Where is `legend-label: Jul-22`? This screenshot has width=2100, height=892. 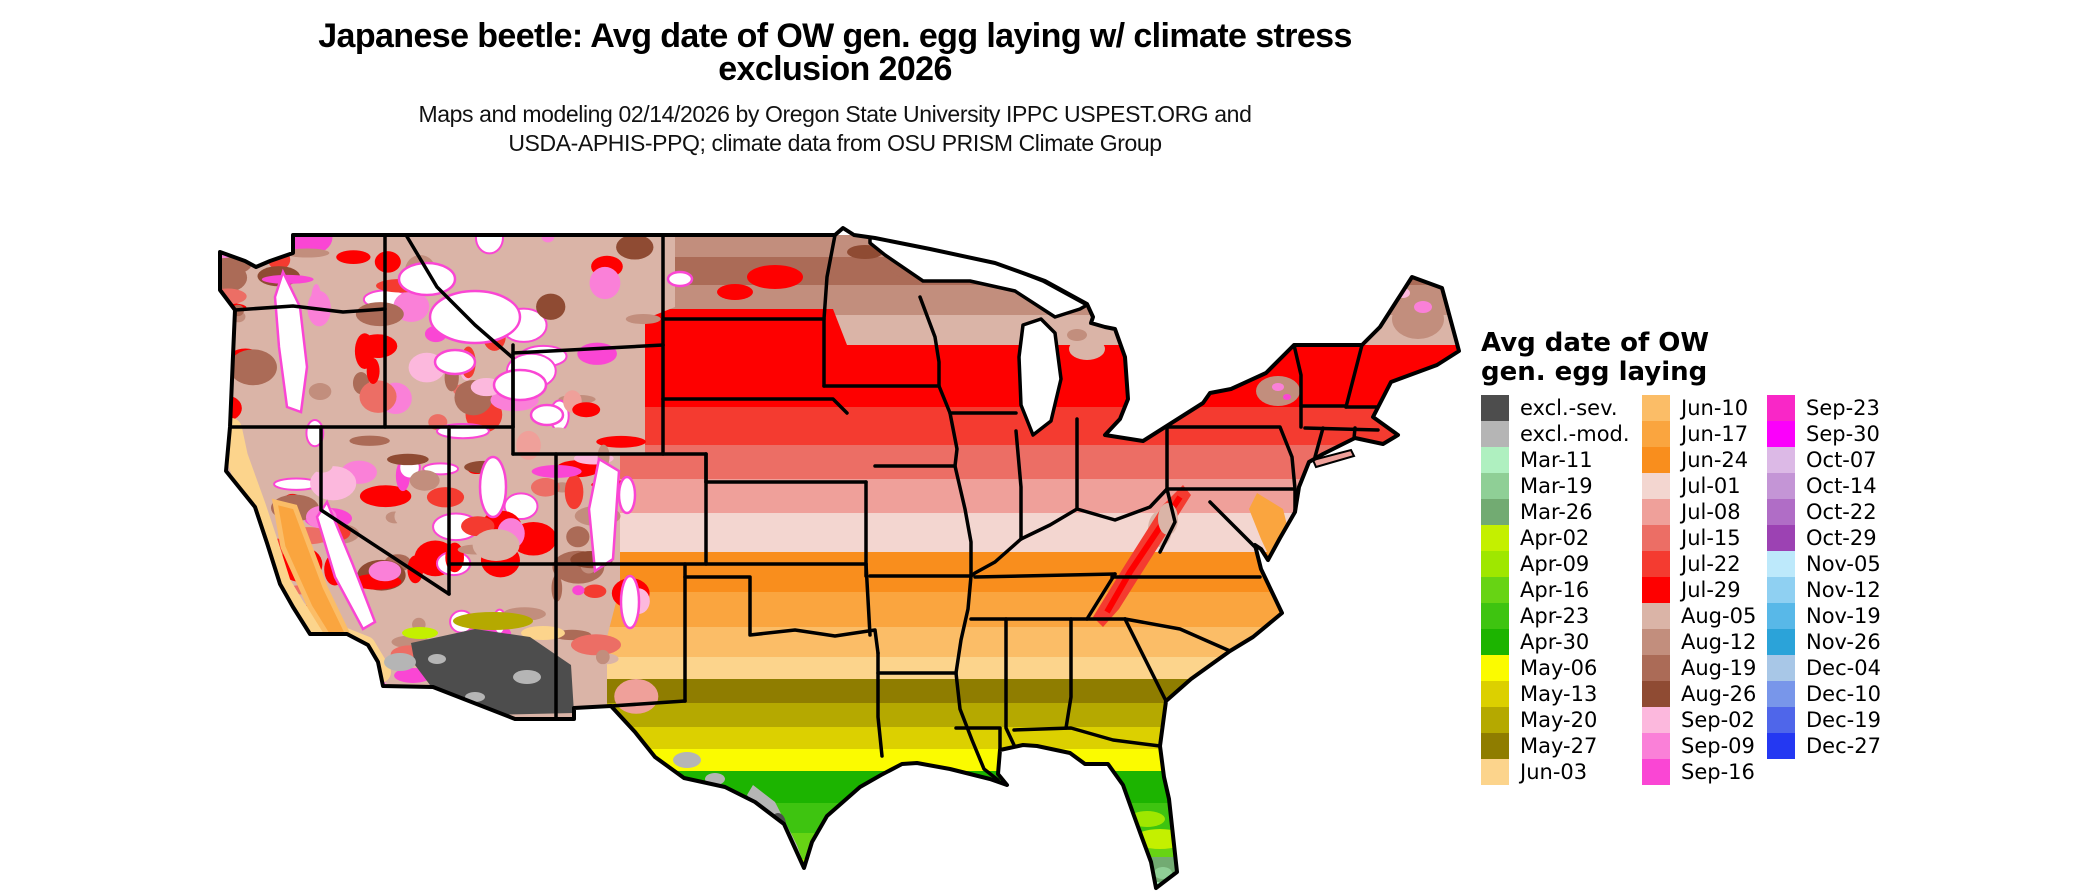
legend-label: Jul-22 is located at coordinates (1711, 564).